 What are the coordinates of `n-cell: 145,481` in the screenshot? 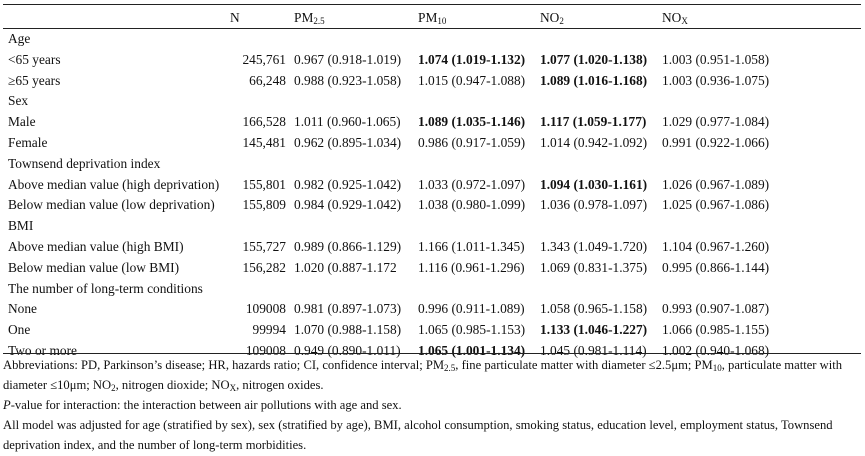 It's located at (264, 142).